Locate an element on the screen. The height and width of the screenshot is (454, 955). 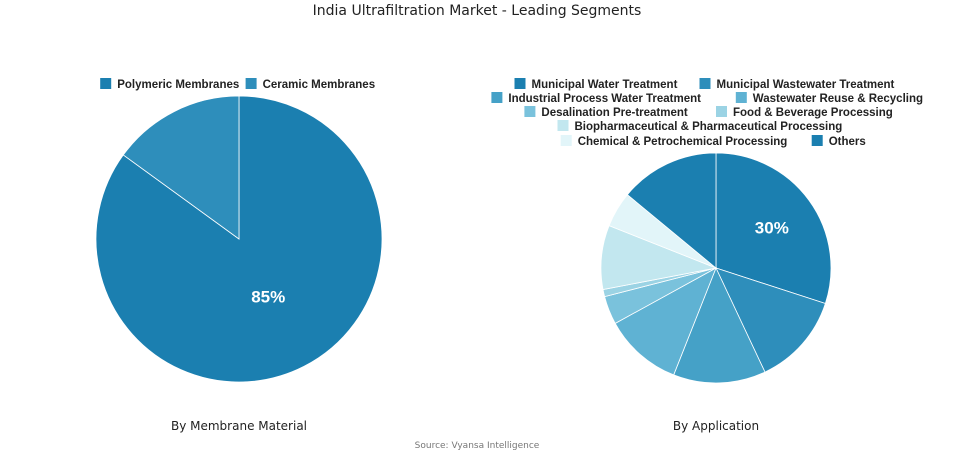
data-label: 30% is located at coordinates (772, 227).